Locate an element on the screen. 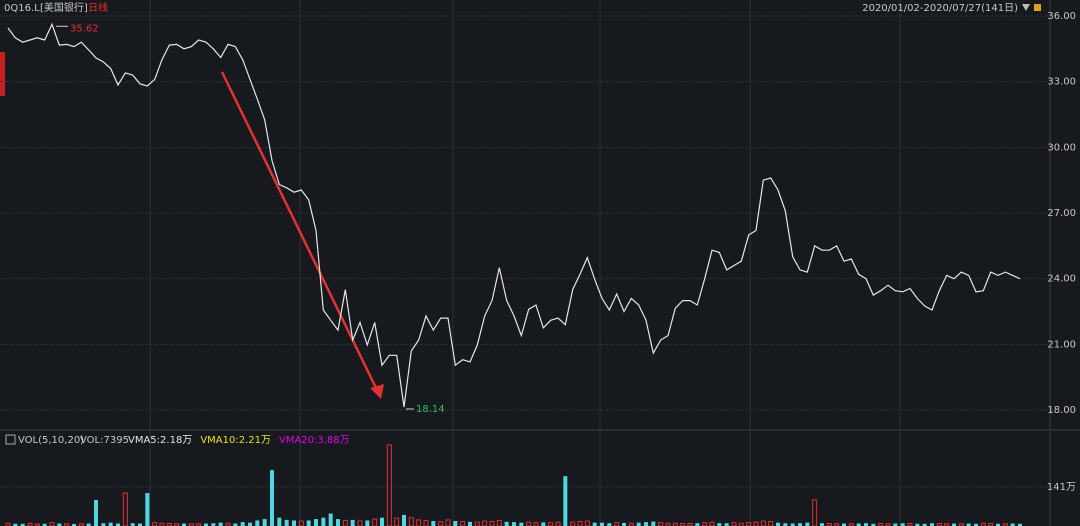  help-icon is located at coordinates (10, 439).